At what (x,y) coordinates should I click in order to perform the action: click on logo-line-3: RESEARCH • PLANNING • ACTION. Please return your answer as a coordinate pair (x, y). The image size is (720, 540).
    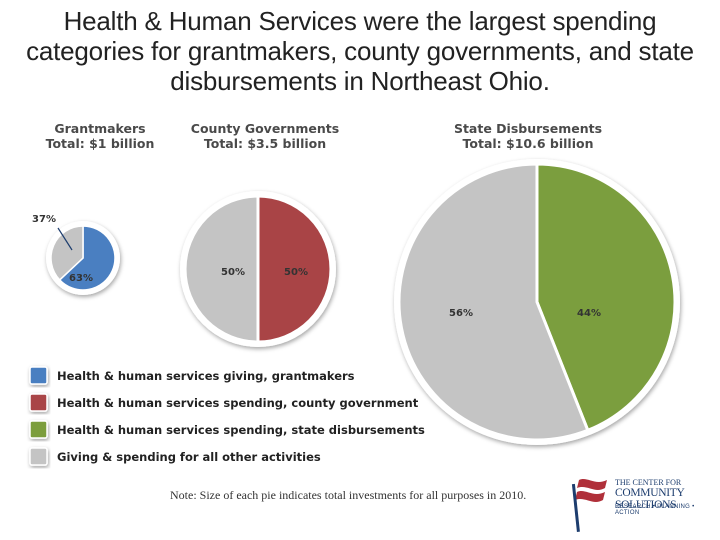
    Looking at the image, I should click on (655, 510).